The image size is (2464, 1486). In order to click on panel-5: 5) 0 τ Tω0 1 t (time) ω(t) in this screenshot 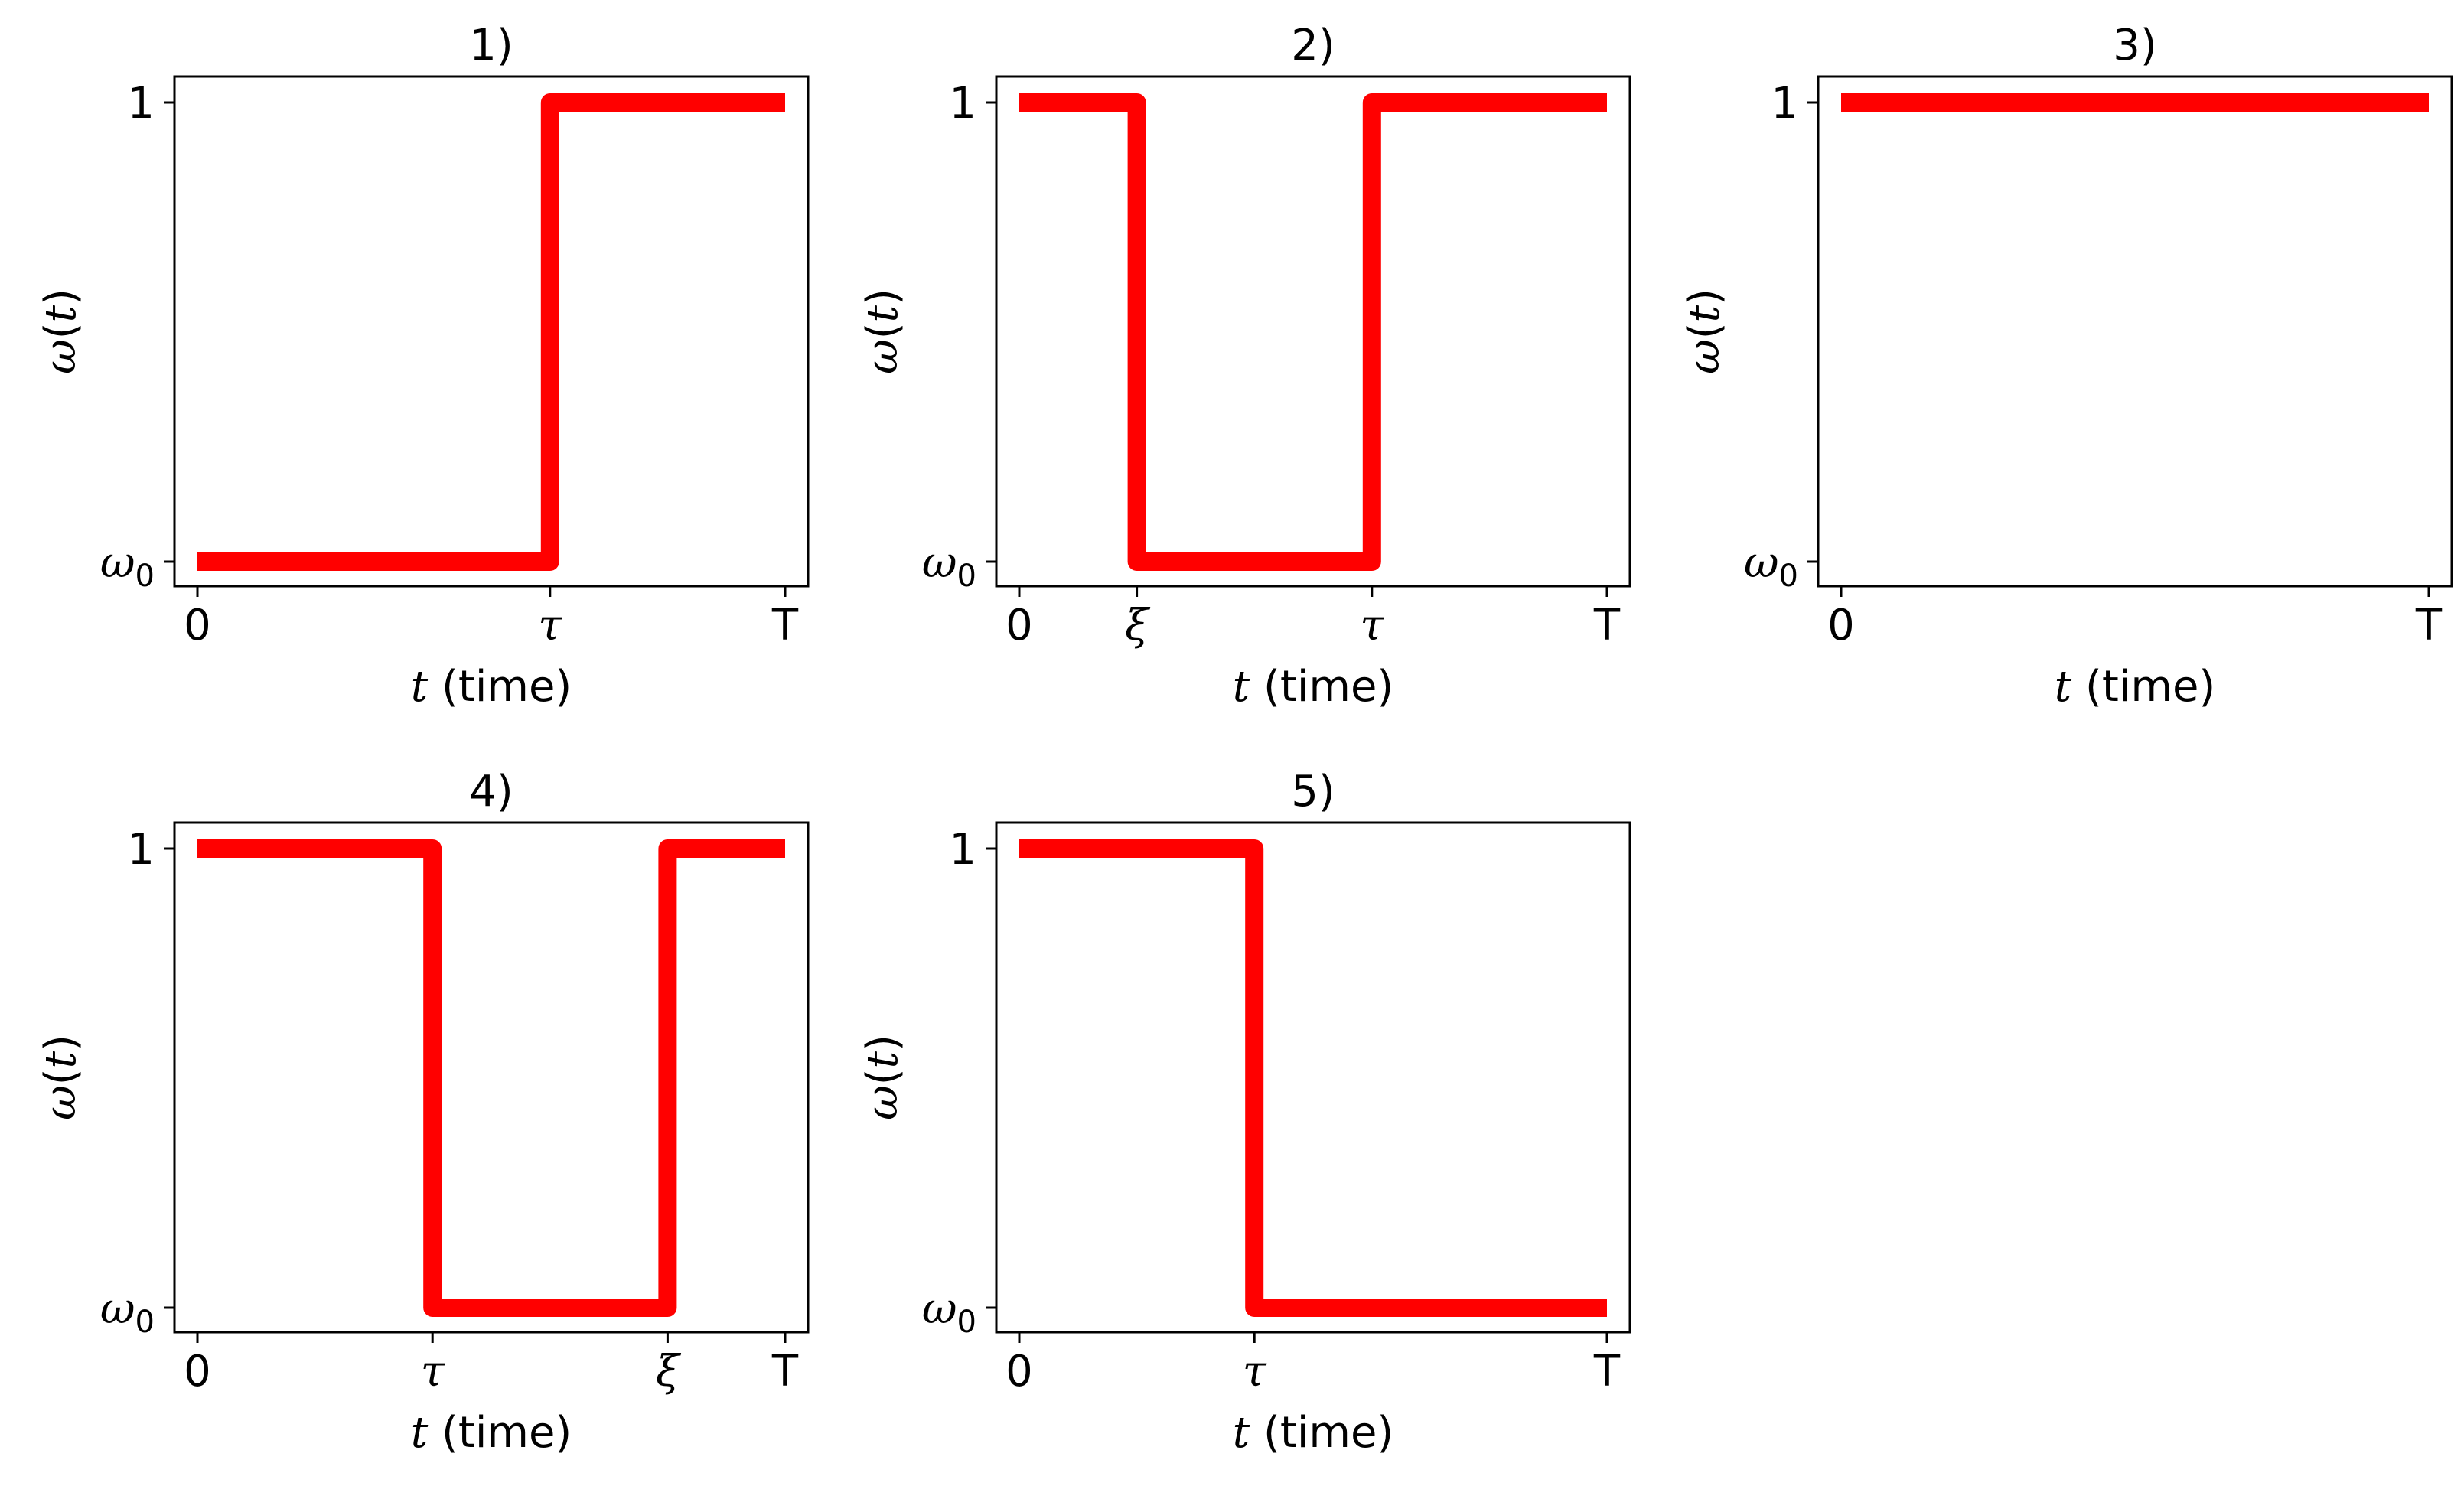, I will do `click(1244, 1113)`.